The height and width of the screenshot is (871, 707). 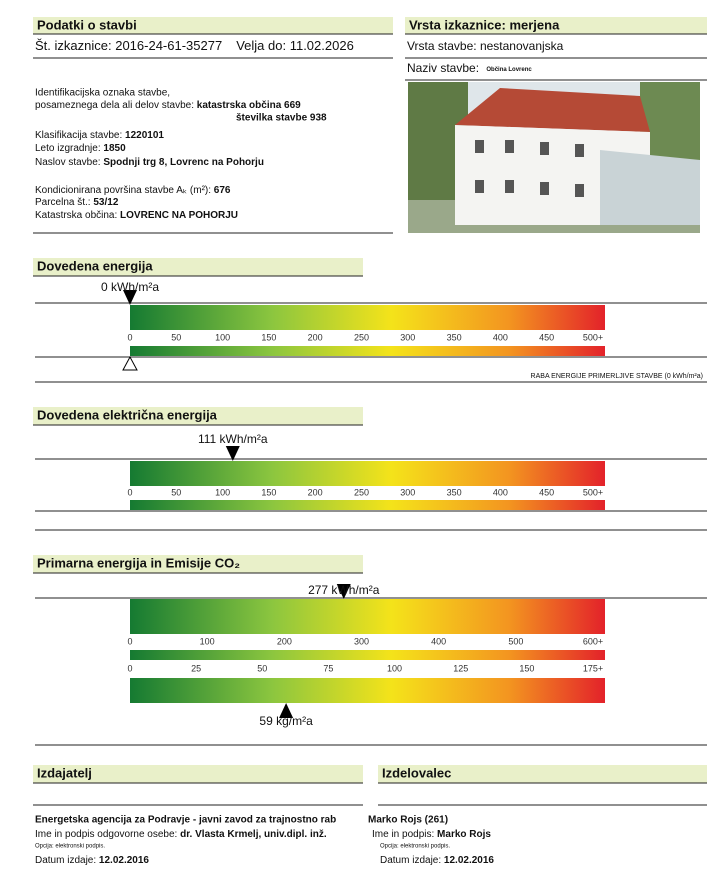 I want to click on field: Klasifikacija stavbe: 1220101, so click(x=99, y=135).